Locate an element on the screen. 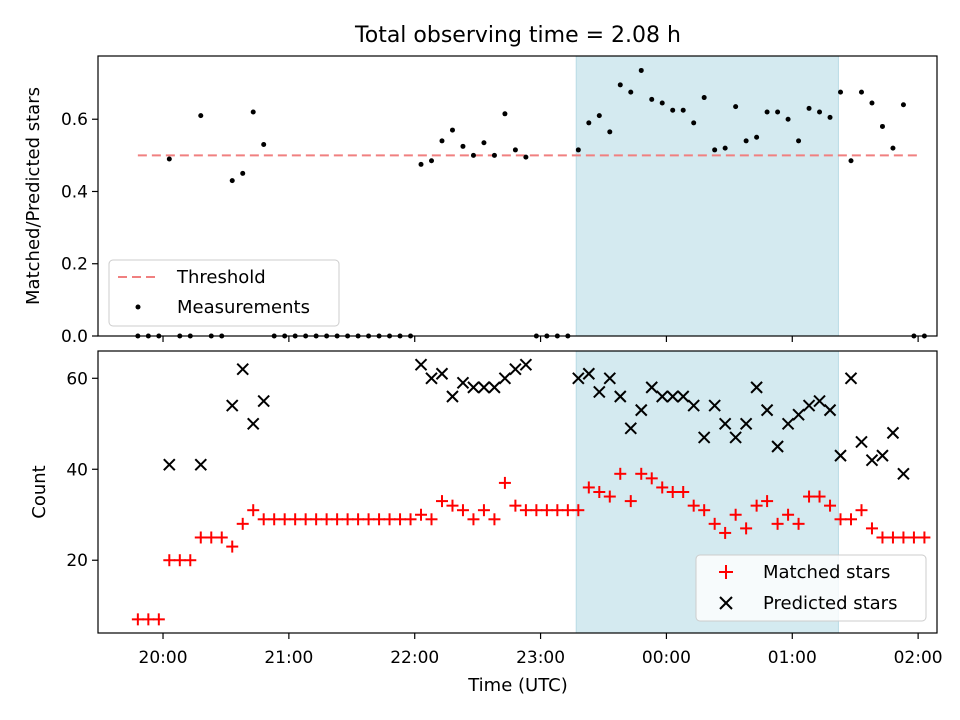 This screenshot has height=720, width=960. bottom-x-ticks: 20:00 21:00 22:00 23:00 00:00 01:00 02:00 is located at coordinates (541, 650).